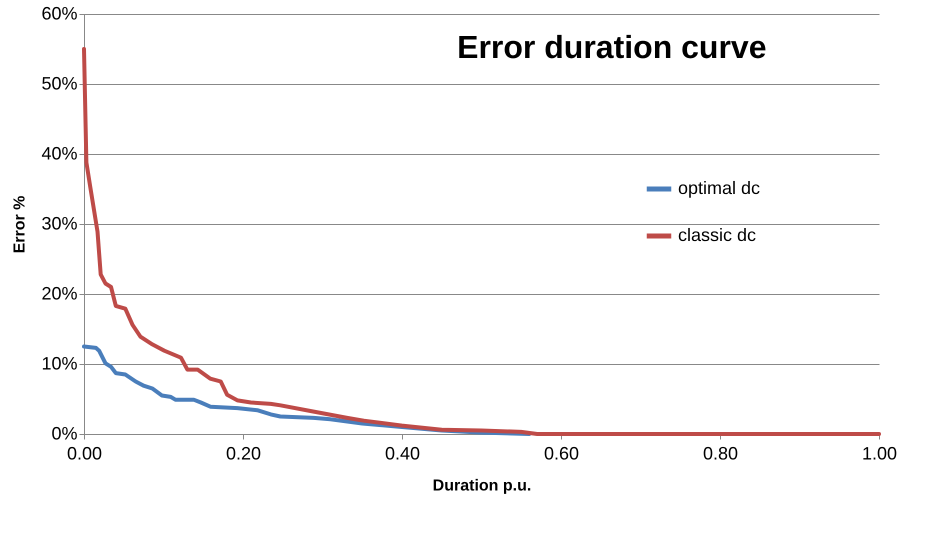 This screenshot has width=943, height=556. What do you see at coordinates (720, 454) in the screenshot?
I see `x-tick-label: 0.80` at bounding box center [720, 454].